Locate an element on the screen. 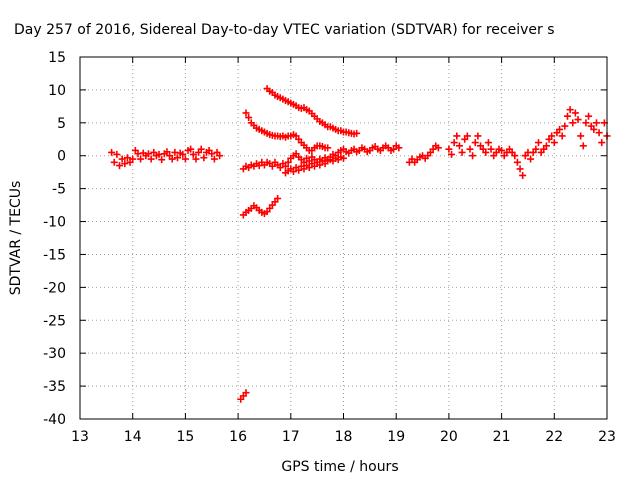 This screenshot has height=480, width=640. x-tick-label: 21 is located at coordinates (502, 437).